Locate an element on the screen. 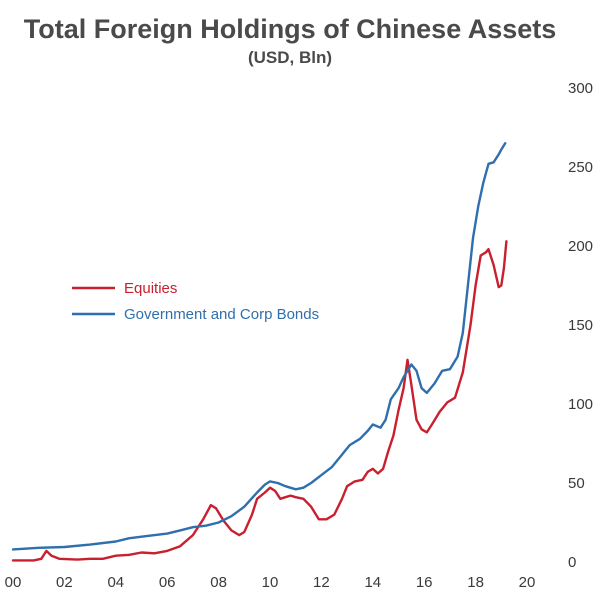 This screenshot has height=607, width=607. x-tick-label: 16 is located at coordinates (424, 582).